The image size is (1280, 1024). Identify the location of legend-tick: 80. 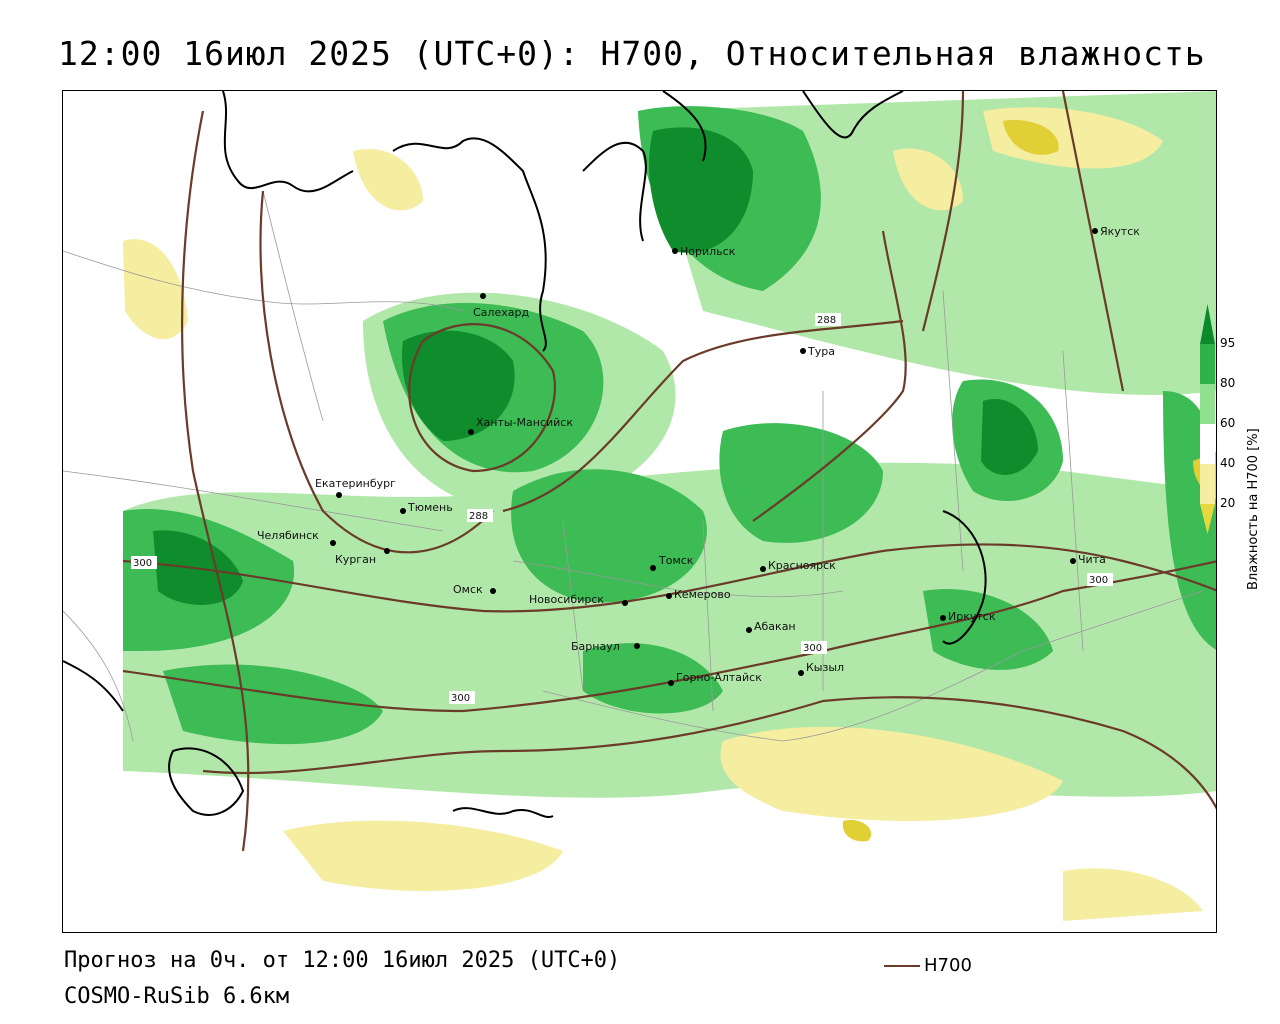
(1228, 383).